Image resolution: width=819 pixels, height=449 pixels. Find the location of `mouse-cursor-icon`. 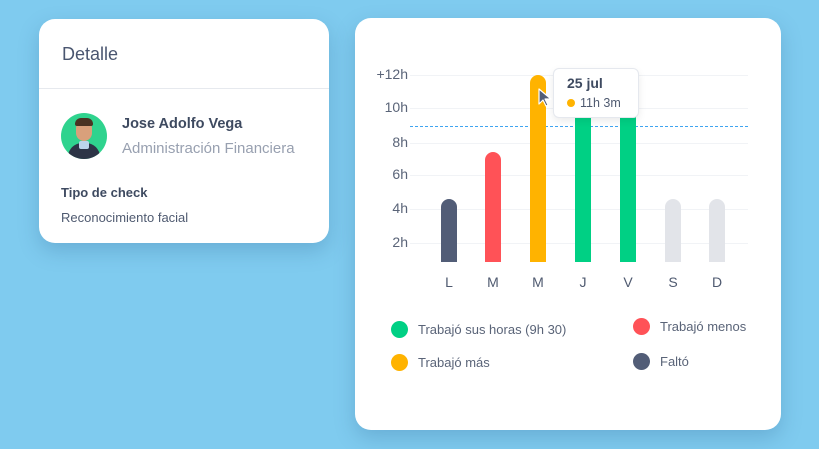

mouse-cursor-icon is located at coordinates (545, 97).